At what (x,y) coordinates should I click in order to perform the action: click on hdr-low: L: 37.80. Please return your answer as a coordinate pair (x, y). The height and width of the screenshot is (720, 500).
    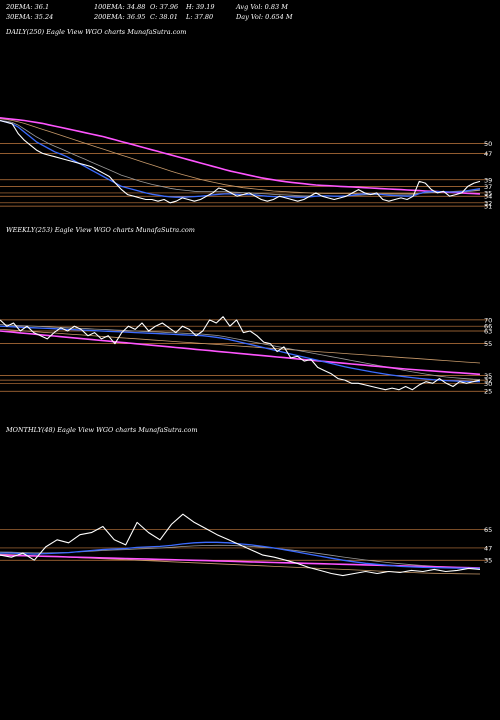
    Looking at the image, I should click on (200, 17).